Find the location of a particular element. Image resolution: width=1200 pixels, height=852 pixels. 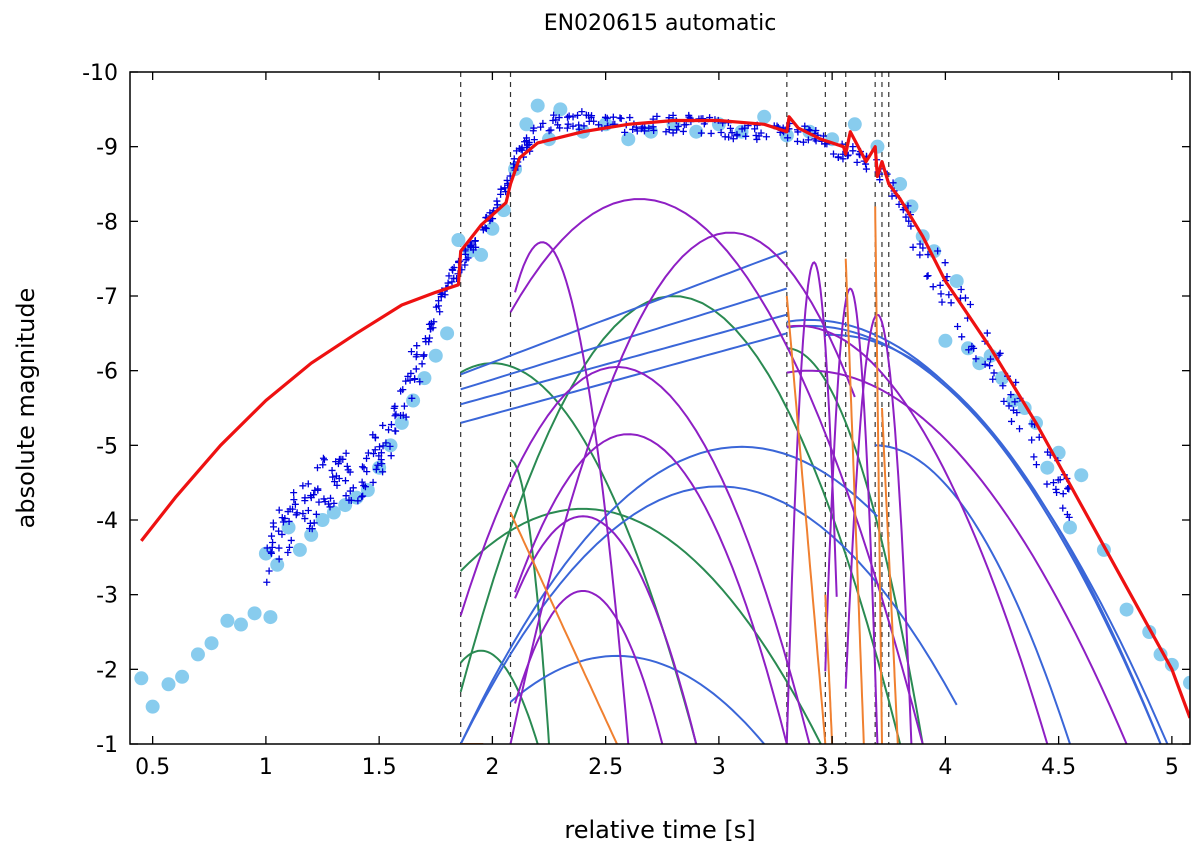

x-tick-label: 5 is located at coordinates (1172, 767).